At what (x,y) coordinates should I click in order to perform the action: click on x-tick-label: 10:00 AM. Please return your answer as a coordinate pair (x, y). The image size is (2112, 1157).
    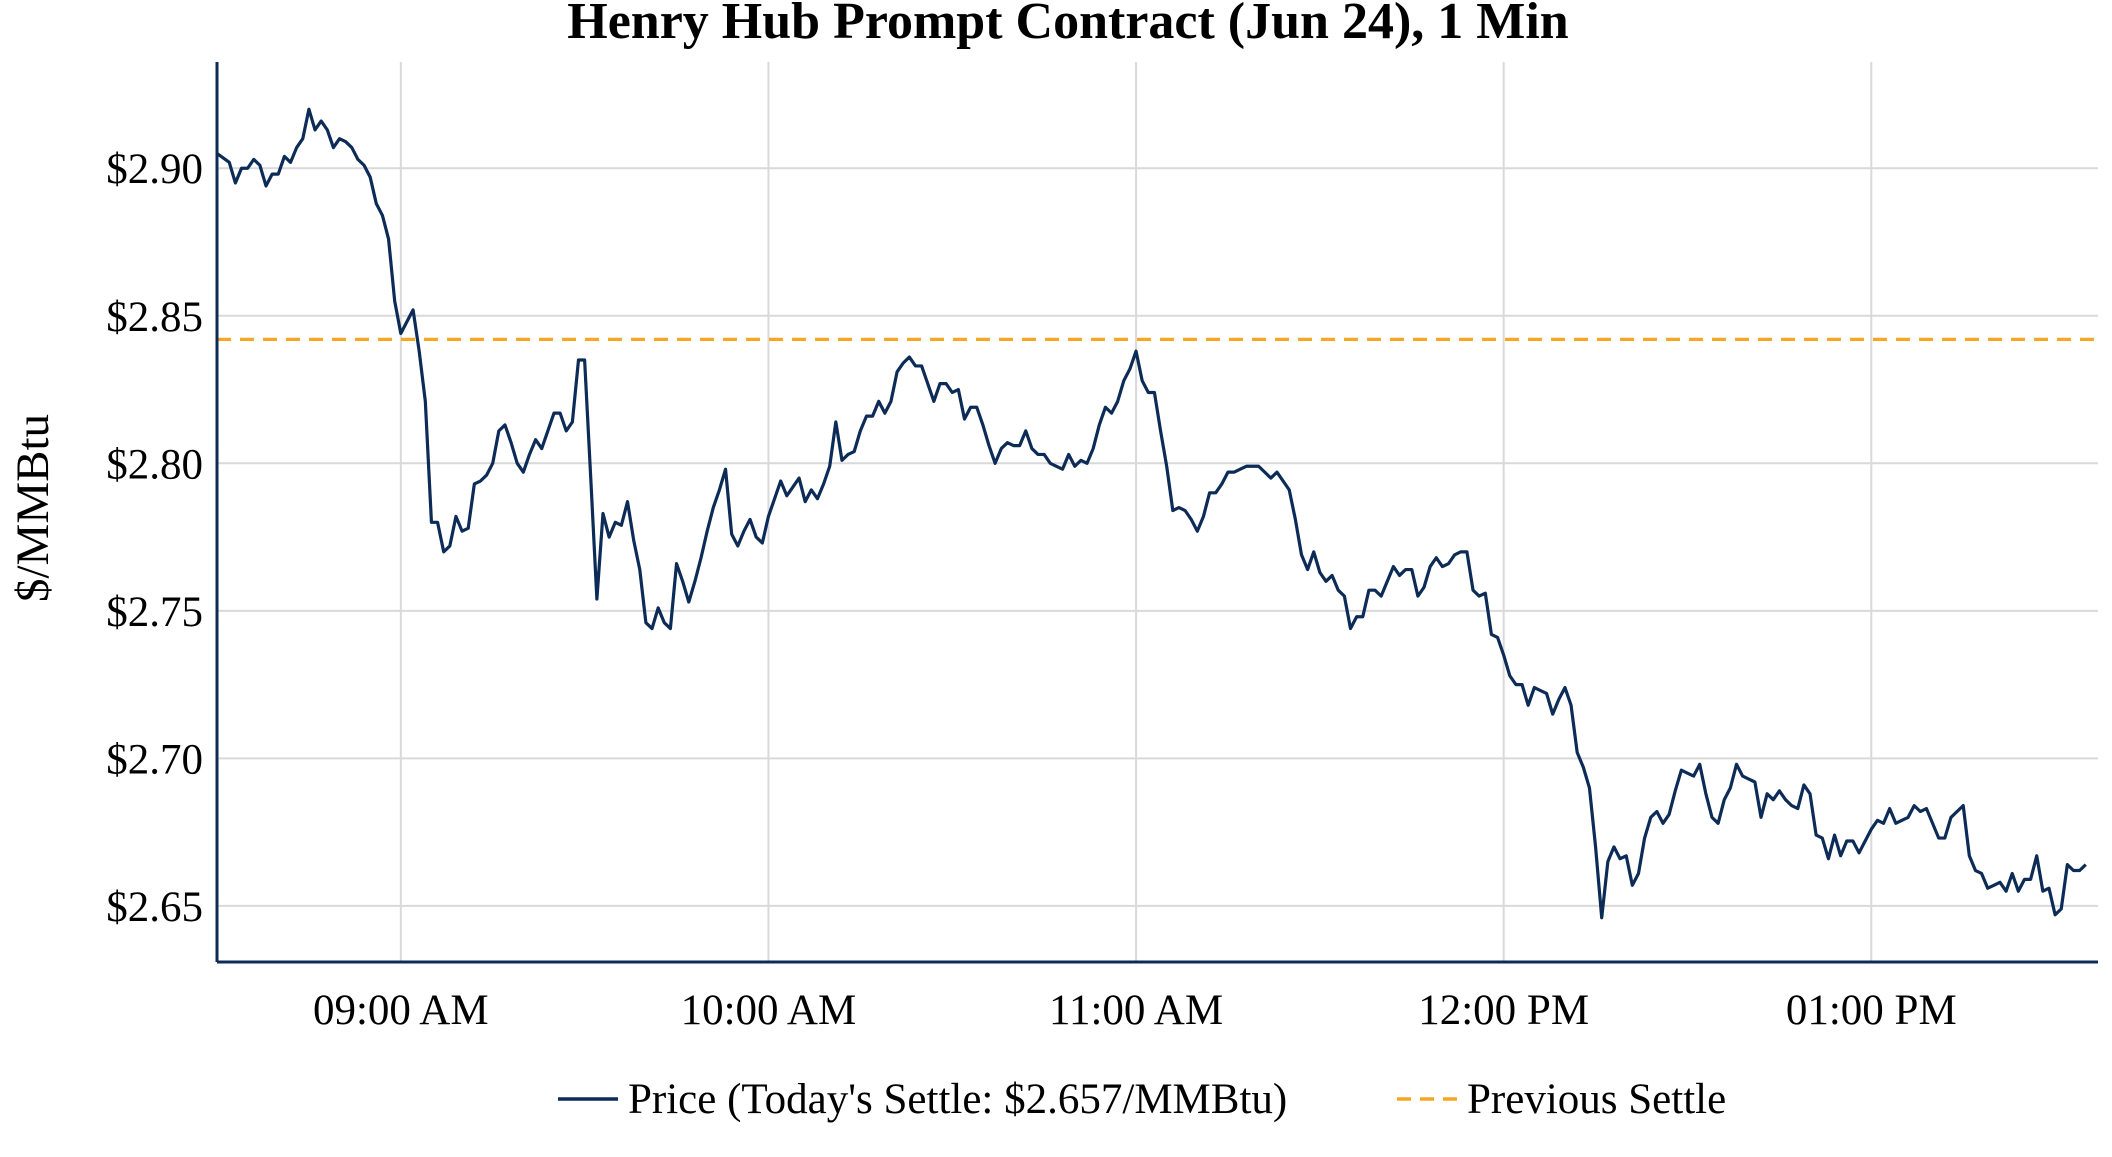
    Looking at the image, I should click on (769, 1010).